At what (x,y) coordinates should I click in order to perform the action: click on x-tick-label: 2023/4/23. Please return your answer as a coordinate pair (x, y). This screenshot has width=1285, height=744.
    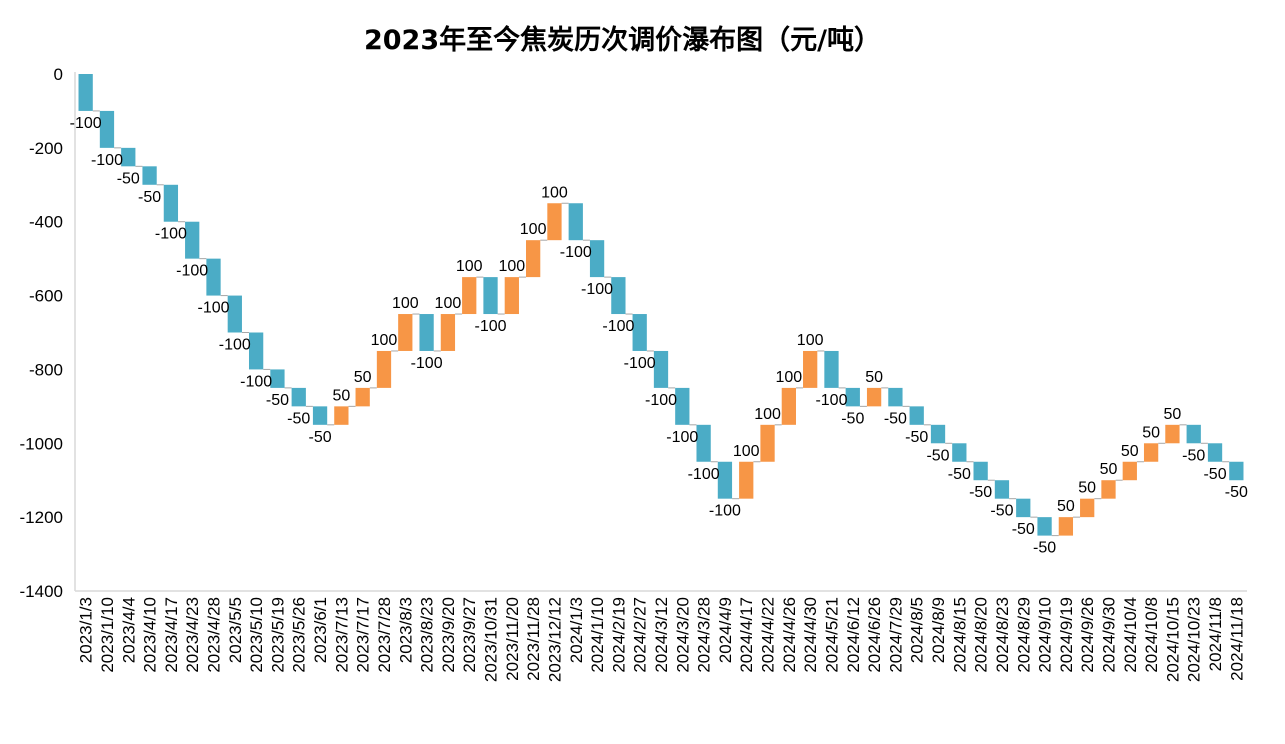
    Looking at the image, I should click on (192, 635).